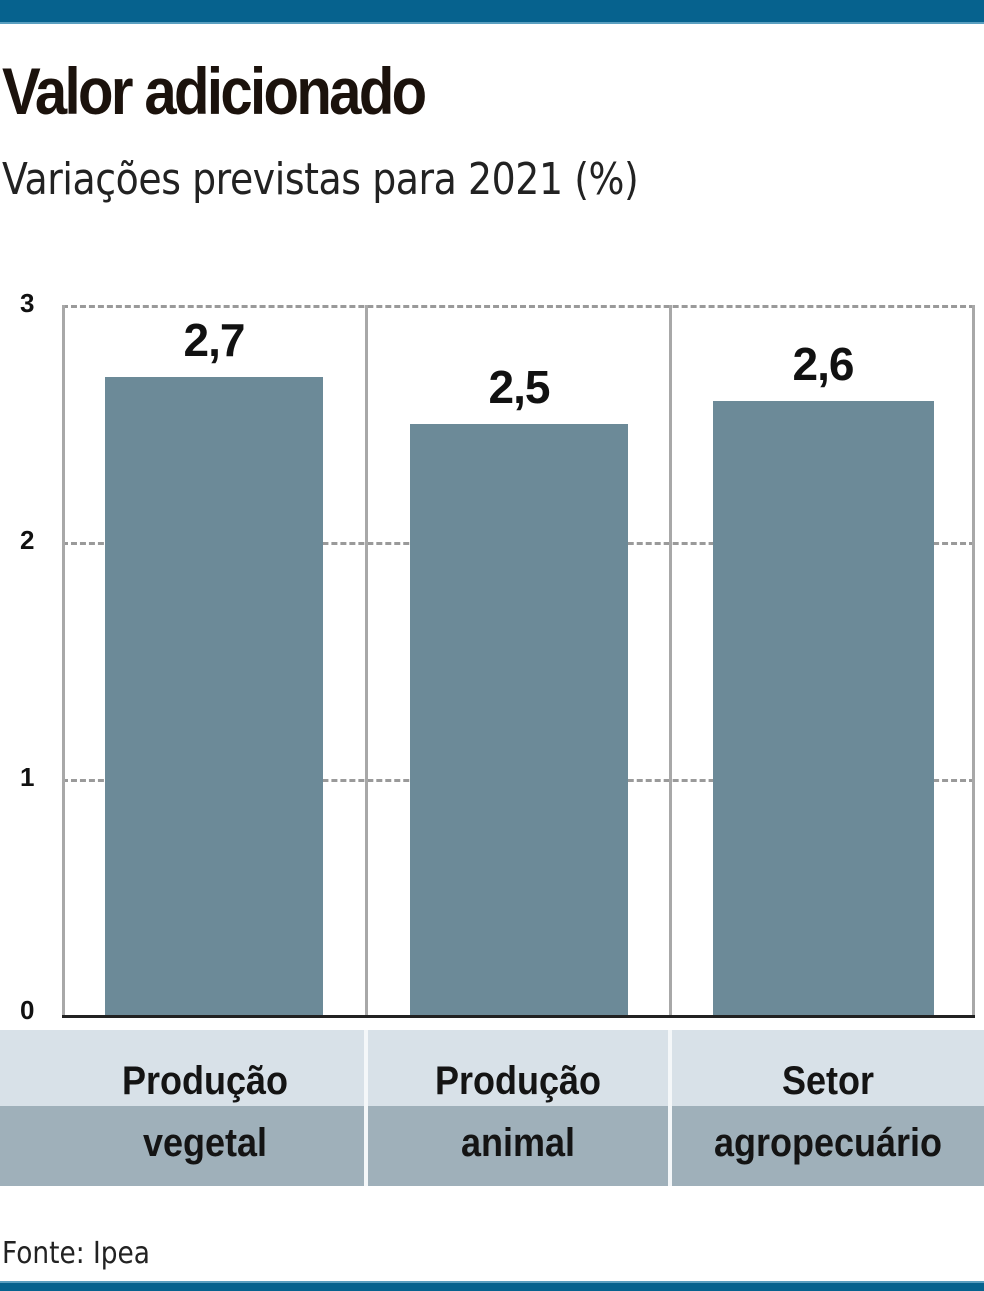 The height and width of the screenshot is (1291, 984). I want to click on x-axis-baseline, so click(518, 1016).